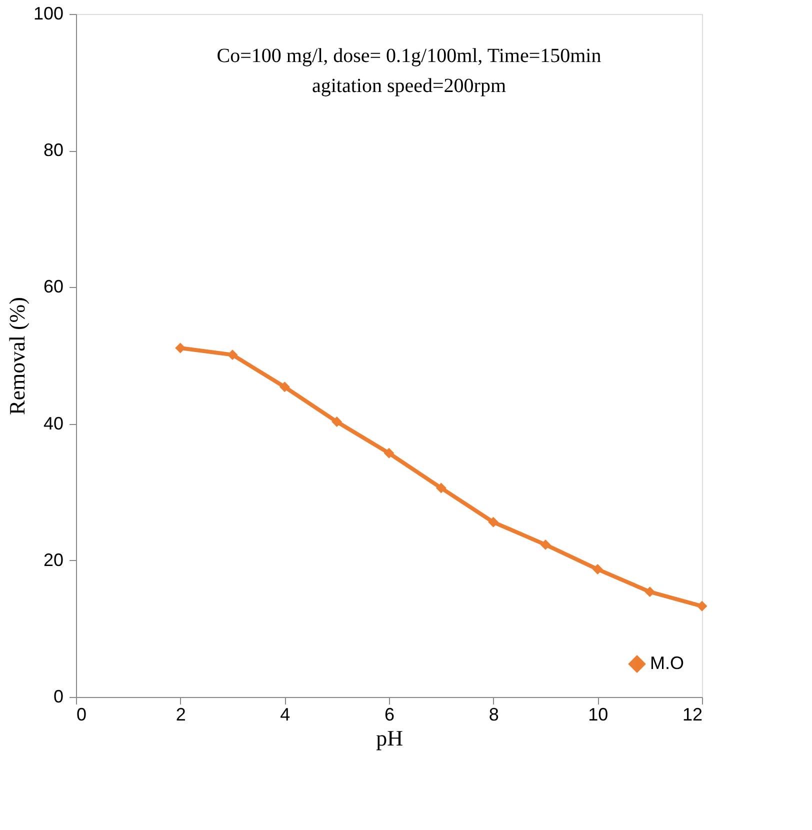 The image size is (812, 830). Describe the element at coordinates (389, 714) in the screenshot. I see `x-tick-label: 6` at that location.